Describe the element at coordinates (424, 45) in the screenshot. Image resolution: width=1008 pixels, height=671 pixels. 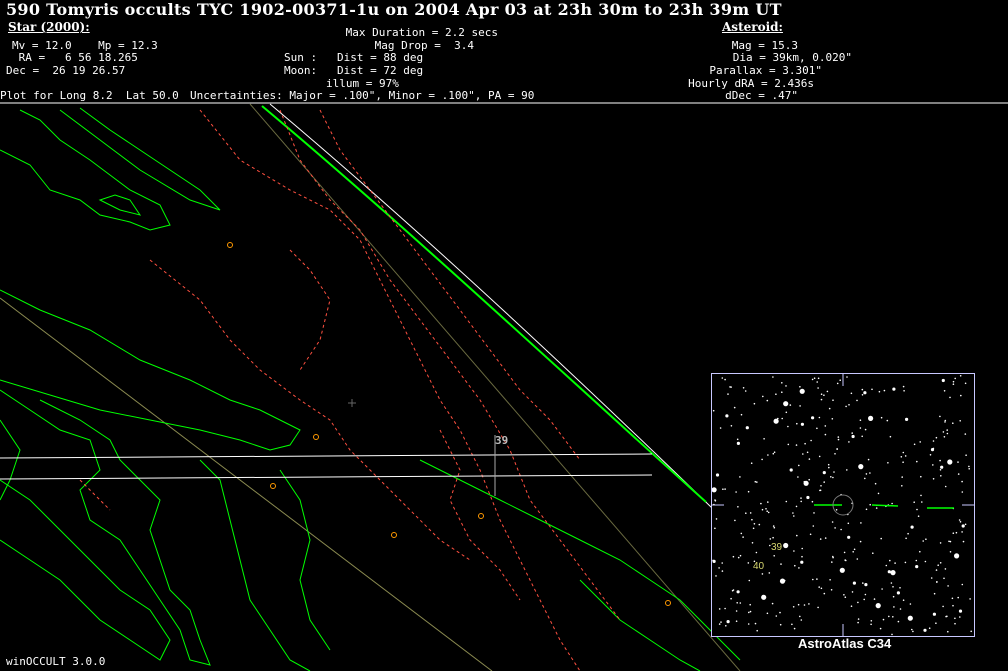
I see `mag-drop: Mag Drop = 3.4` at that location.